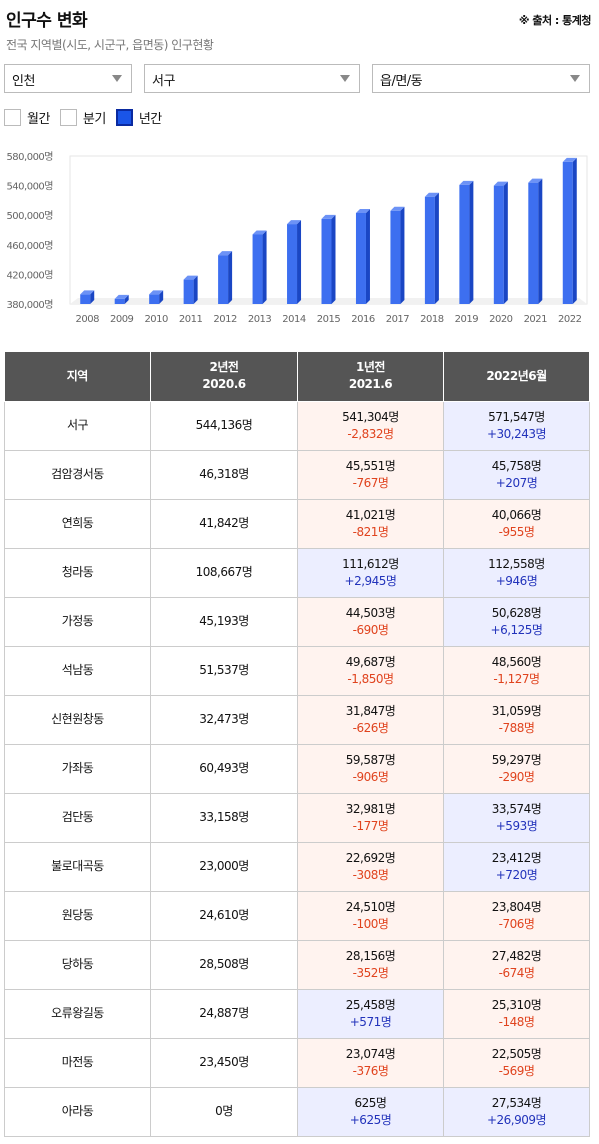  I want to click on sigungu-select: 서구, so click(252, 78).